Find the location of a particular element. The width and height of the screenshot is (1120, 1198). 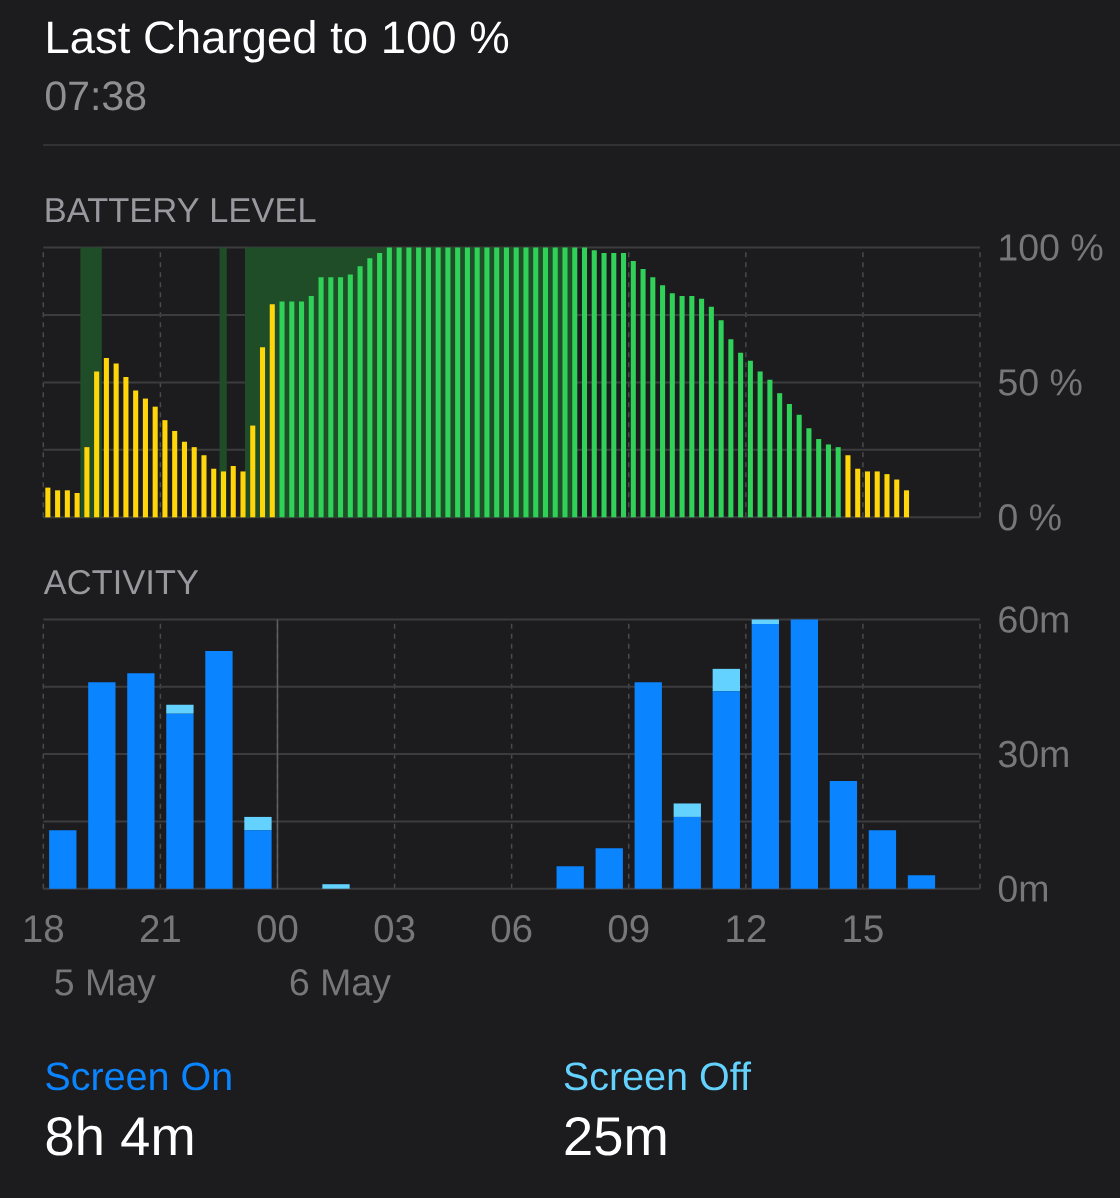

x-tick-label: 18 is located at coordinates (44, 929).